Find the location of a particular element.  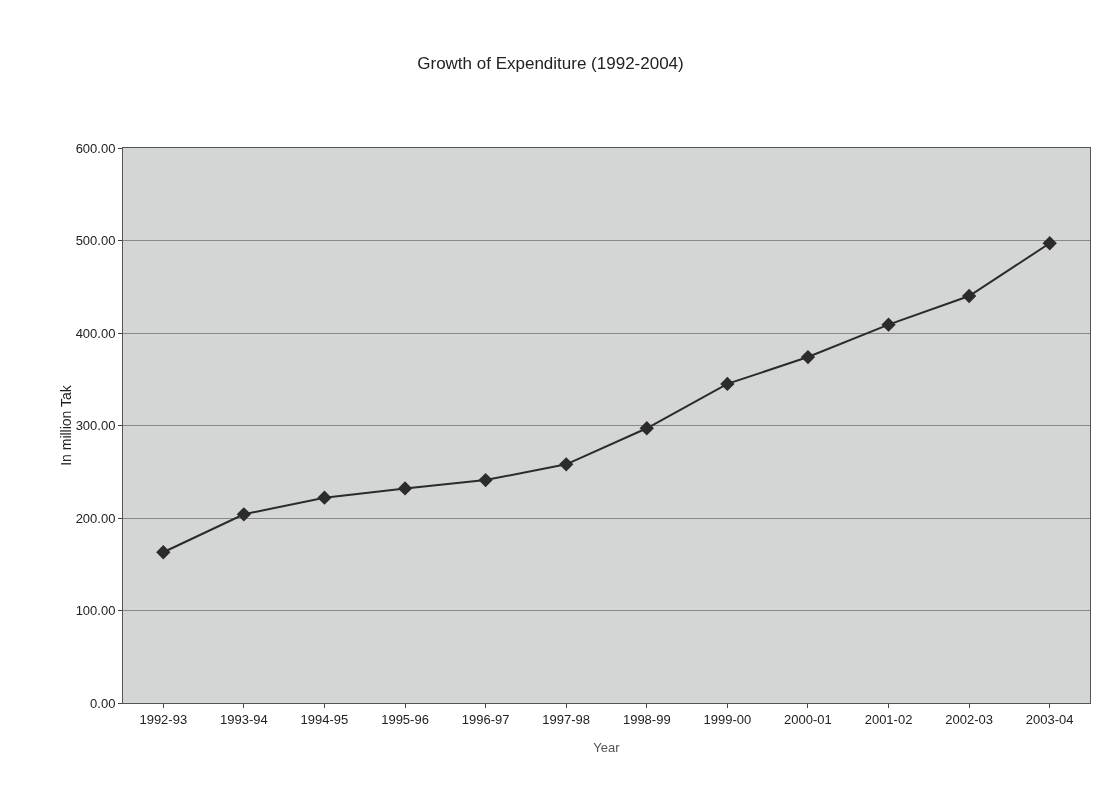

x-tick-label: 2003-04 is located at coordinates (1049, 719).